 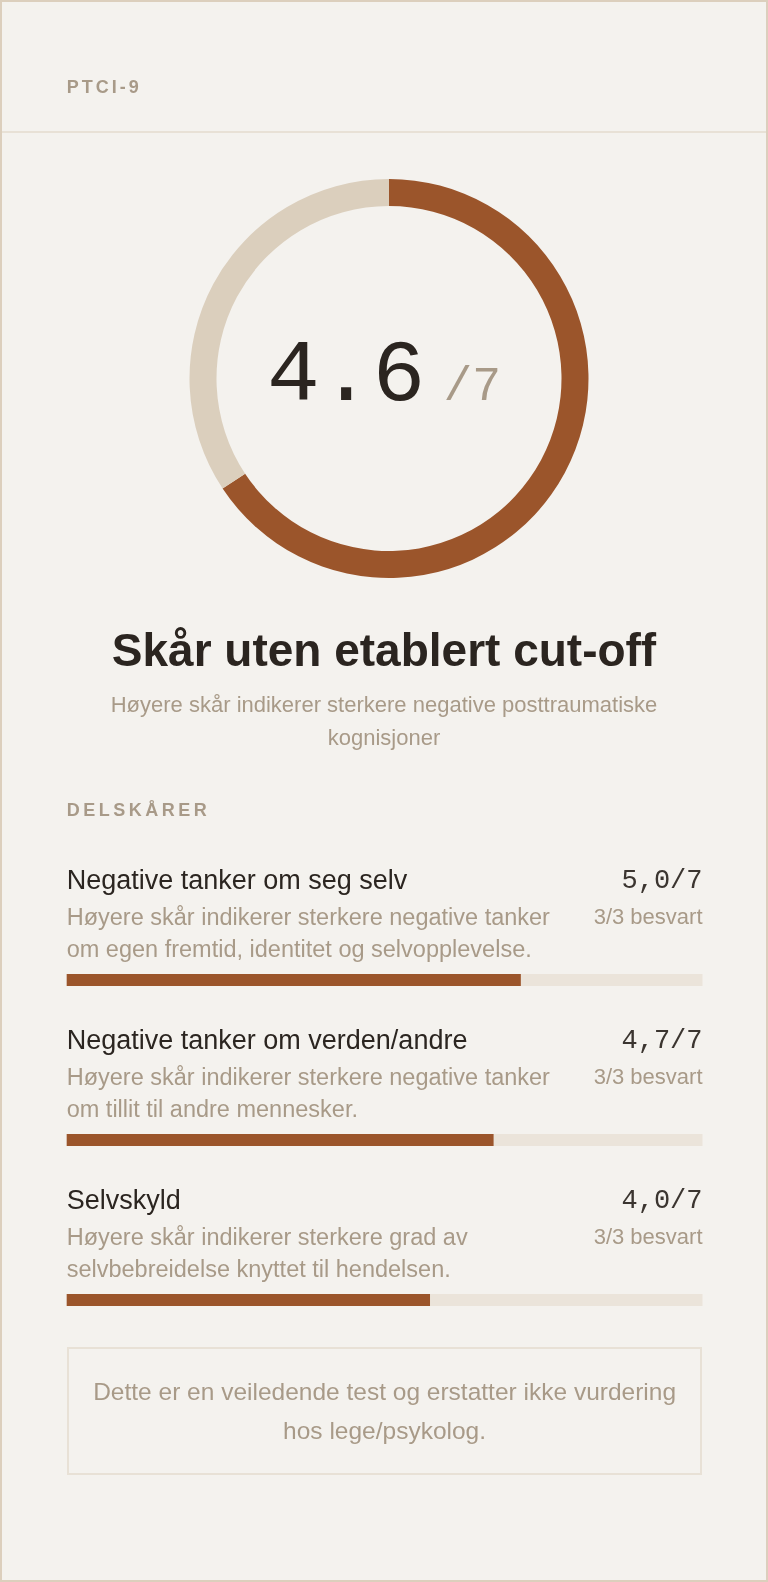 I want to click on data-label: 5,0/7, so click(x=662, y=881).